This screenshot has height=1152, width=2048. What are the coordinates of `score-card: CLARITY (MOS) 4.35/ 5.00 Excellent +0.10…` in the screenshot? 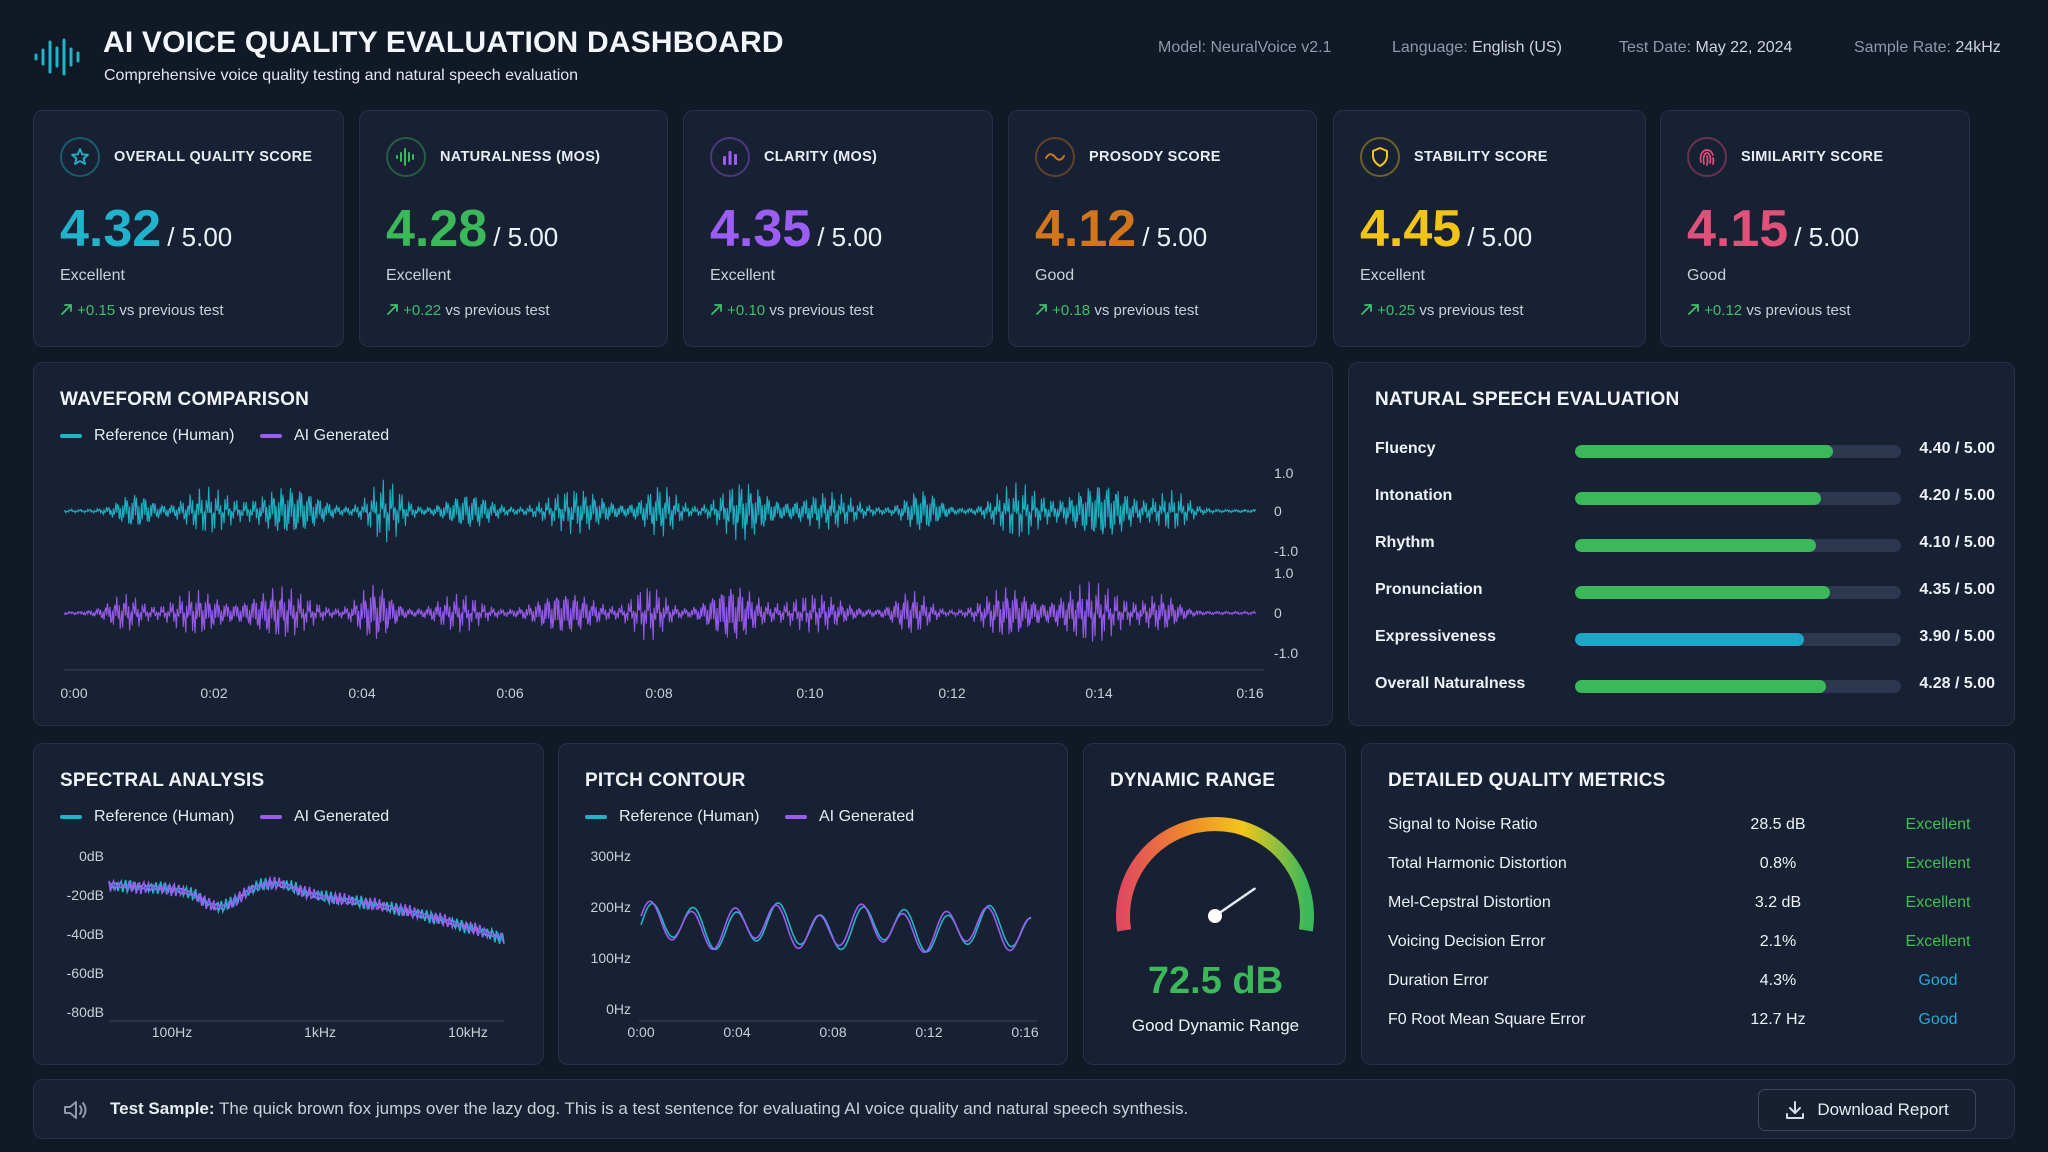 It's located at (838, 228).